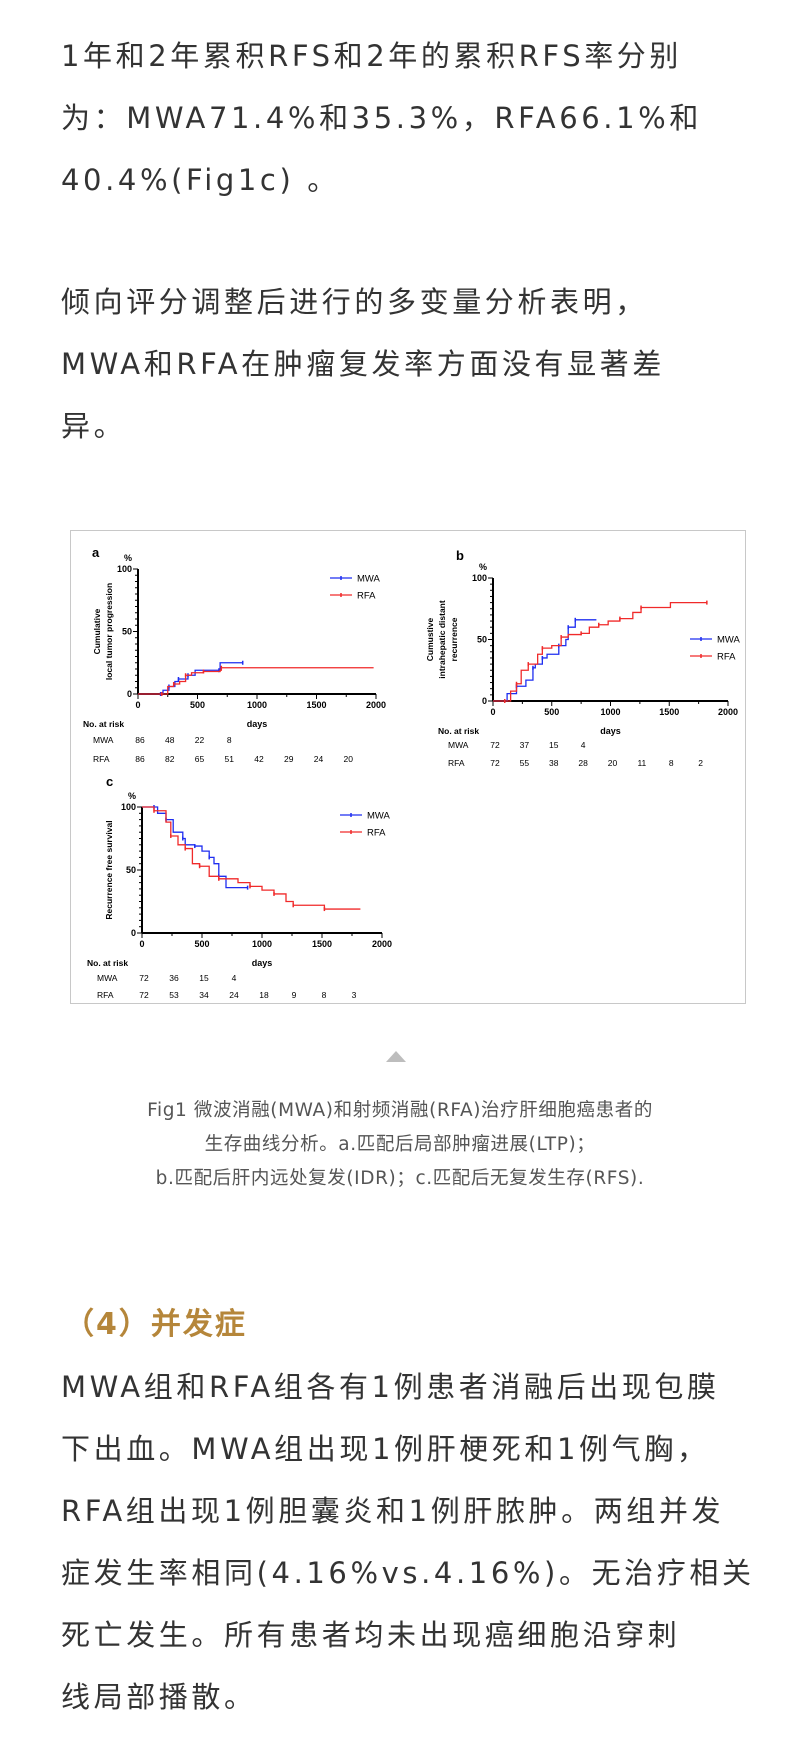 This screenshot has width=800, height=1759. I want to click on caption-line: 生存曲线分析。a.匹配后局部肿瘤进展(LTP)；, so click(400, 1144).